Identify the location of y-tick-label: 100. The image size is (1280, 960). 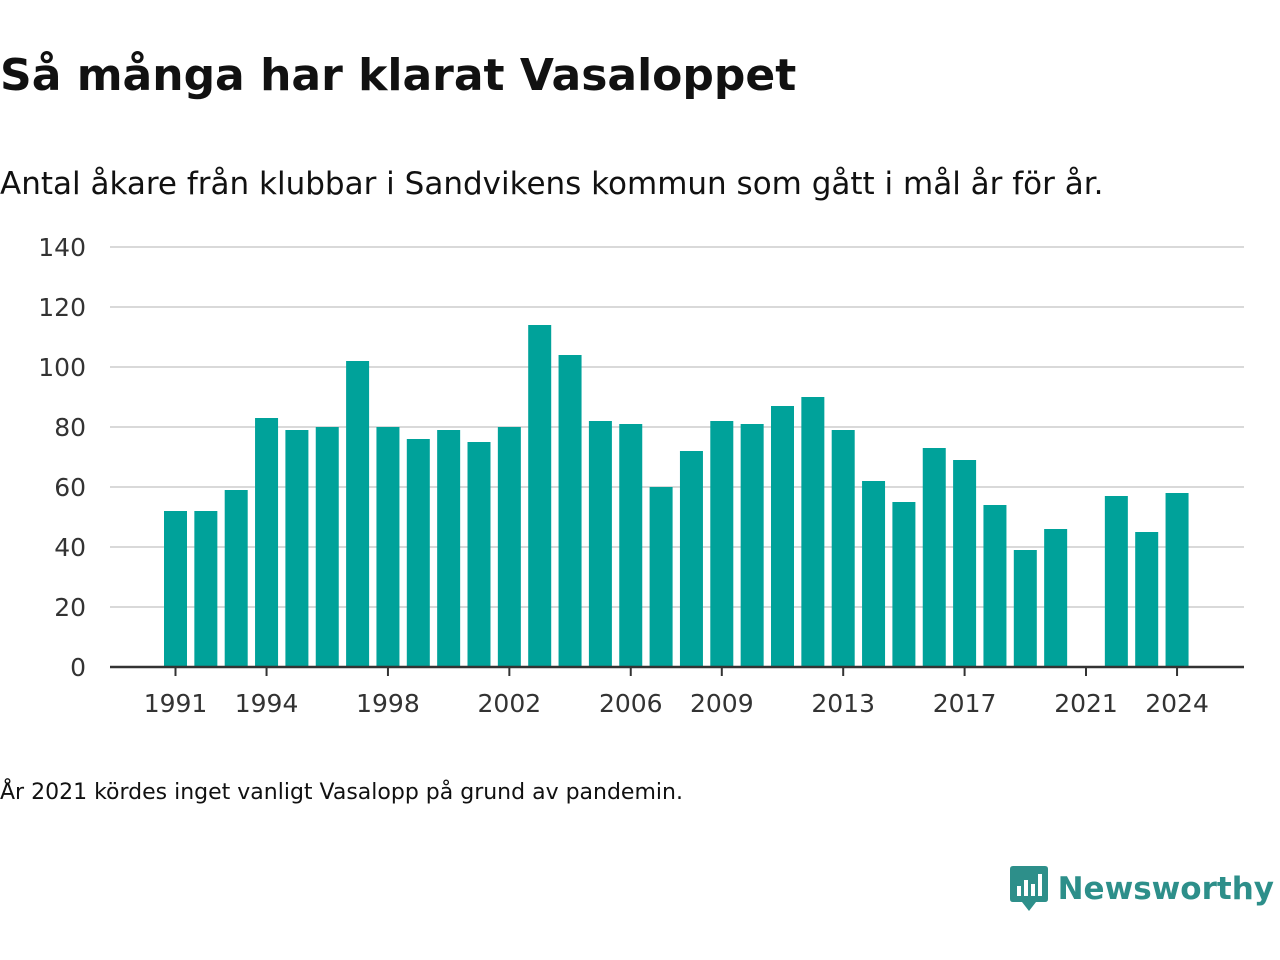
(62, 367).